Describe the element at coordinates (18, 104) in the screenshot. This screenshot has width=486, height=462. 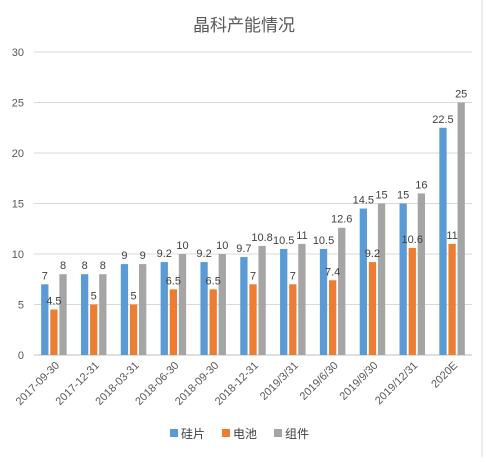
I see `y-tick-label: 25` at that location.